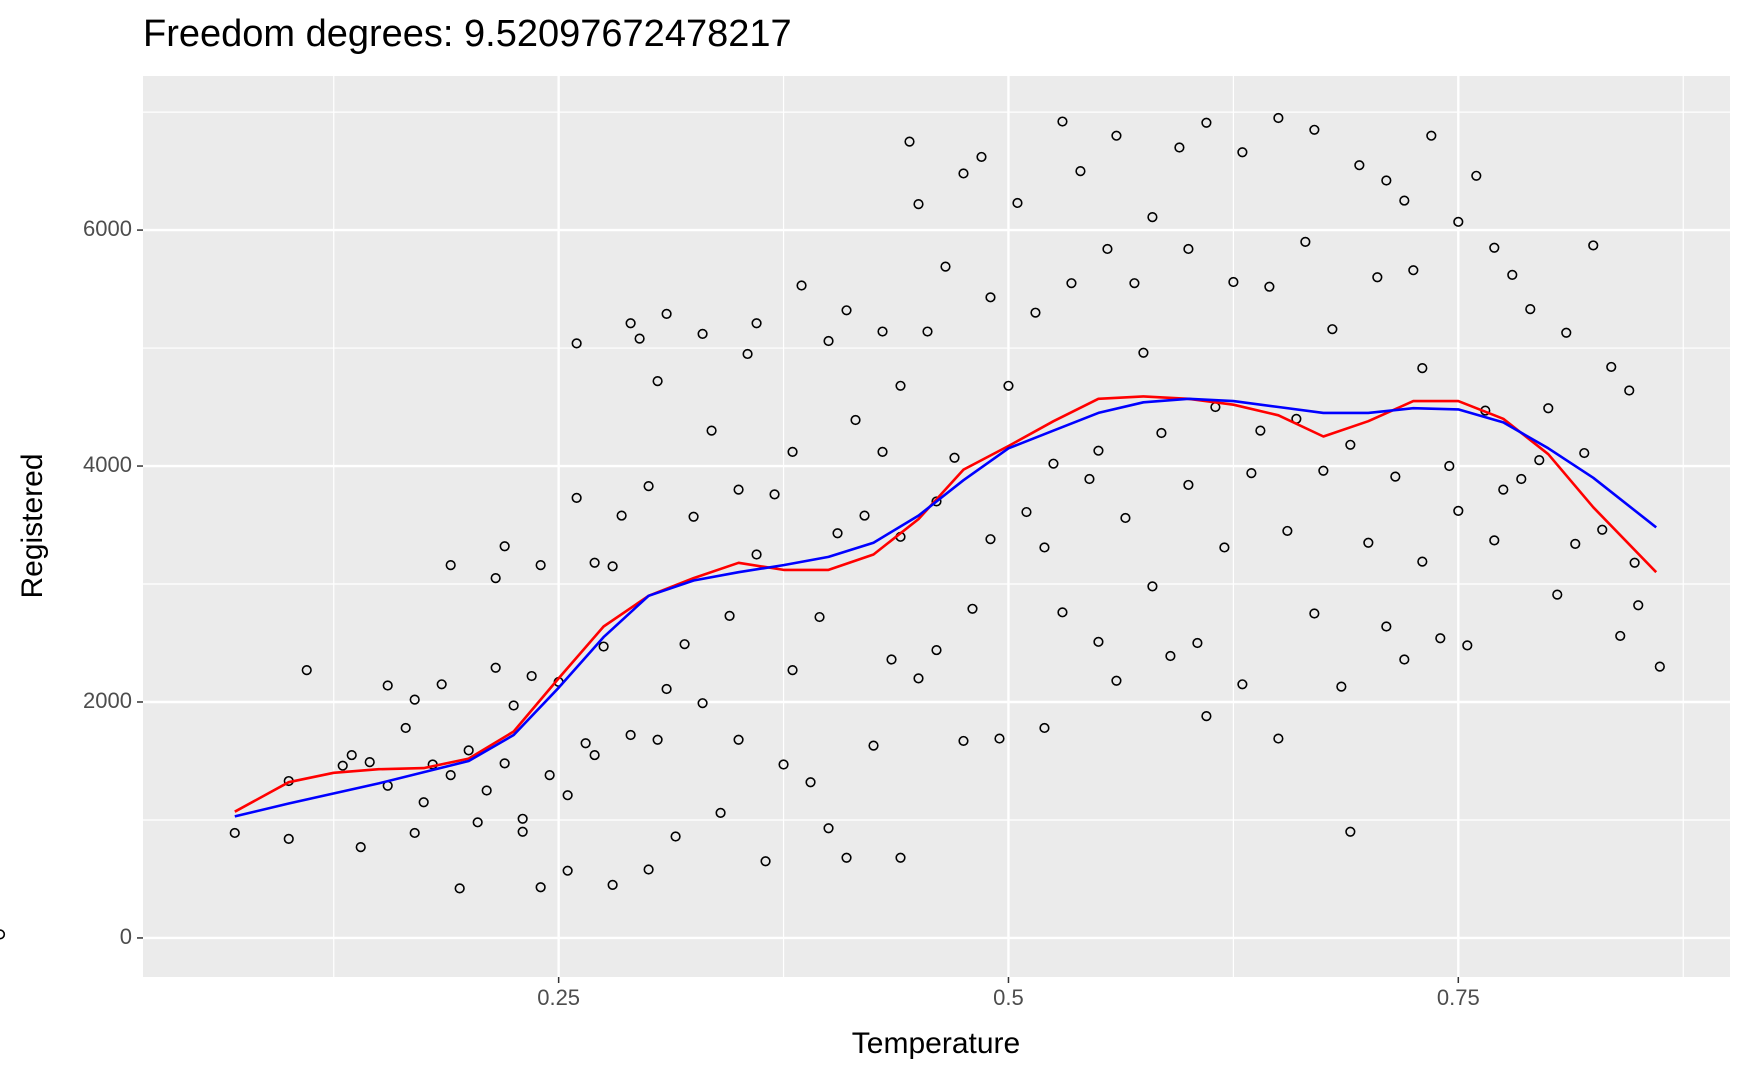 Image resolution: width=1750 pixels, height=1081 pixels. I want to click on y-axis-title: Registered, so click(32, 525).